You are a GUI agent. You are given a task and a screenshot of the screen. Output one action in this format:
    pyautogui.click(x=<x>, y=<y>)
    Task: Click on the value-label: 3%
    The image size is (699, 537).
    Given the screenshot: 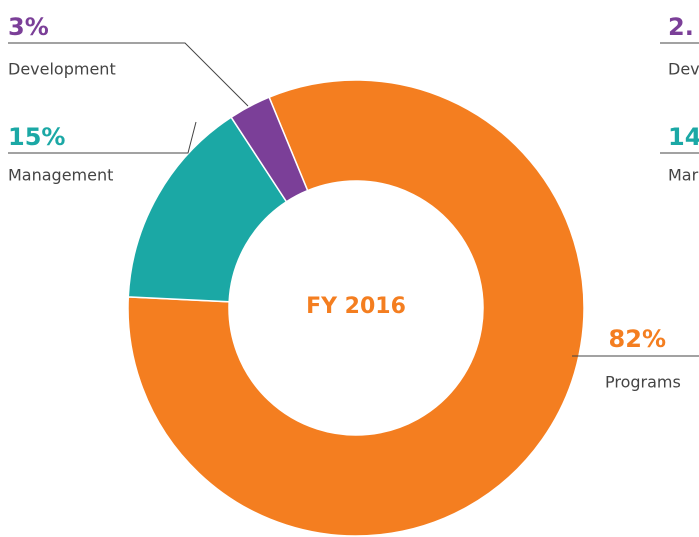 What is the action you would take?
    pyautogui.click(x=28, y=27)
    